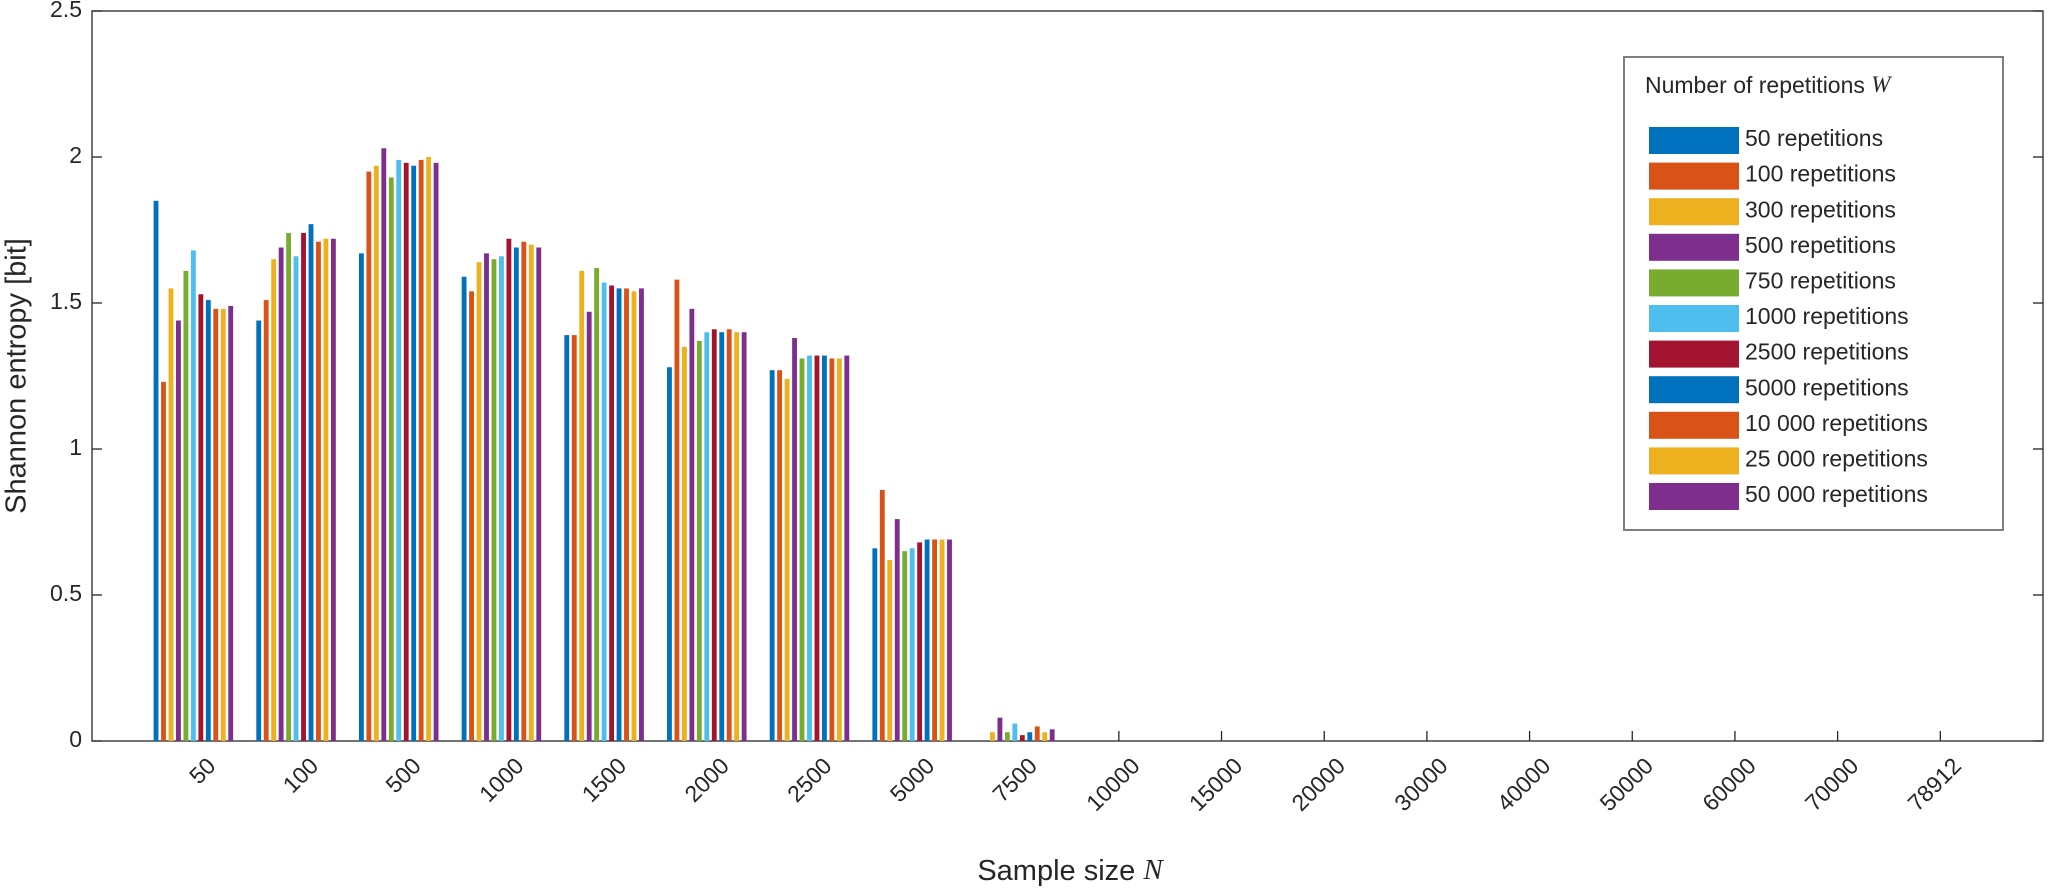 This screenshot has width=2067, height=893. What do you see at coordinates (1626, 784) in the screenshot?
I see `x-tick-label: 50000` at bounding box center [1626, 784].